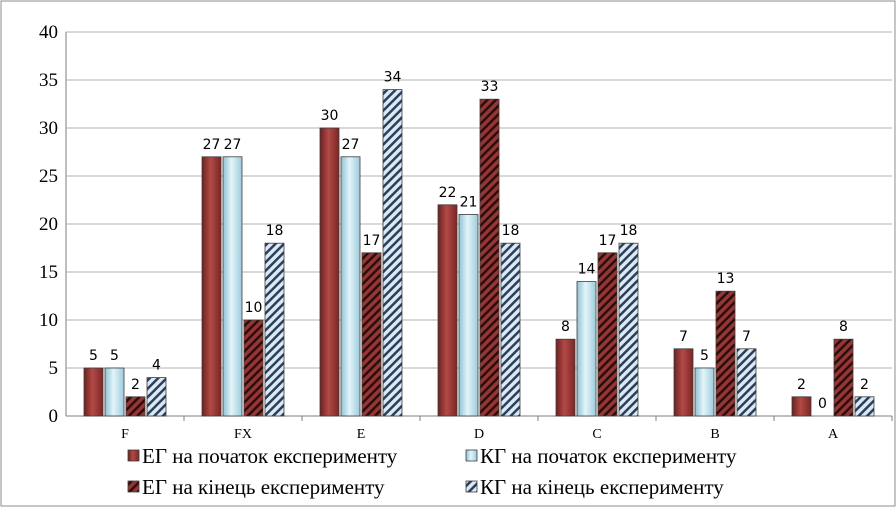  Describe the element at coordinates (243, 434) in the screenshot. I see `x-tick-label: FX` at that location.